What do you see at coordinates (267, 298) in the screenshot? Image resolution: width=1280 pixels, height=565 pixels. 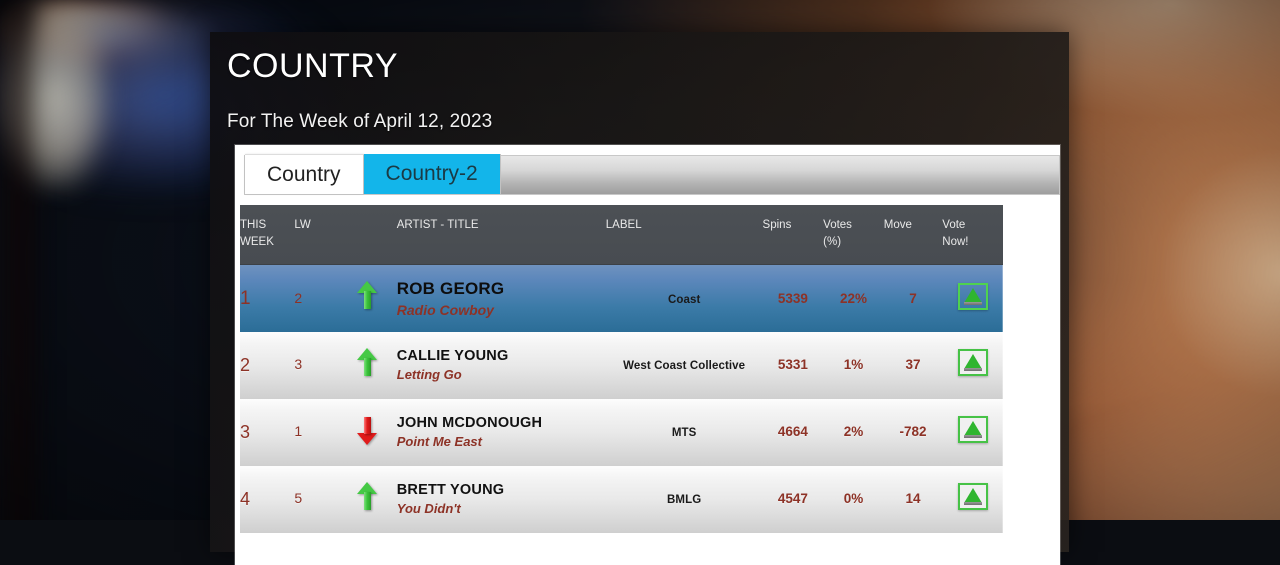 I see `cell-this-week: 1` at bounding box center [267, 298].